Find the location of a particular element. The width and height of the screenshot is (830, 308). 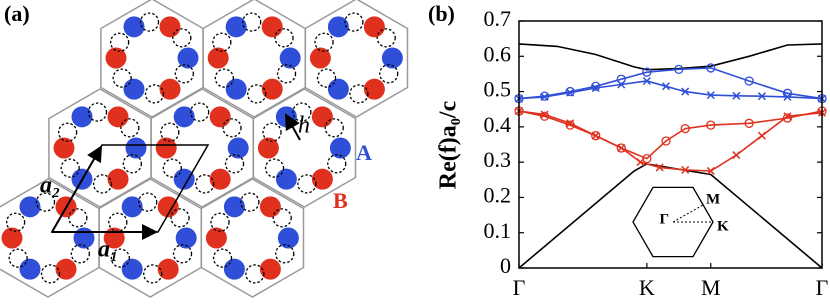

y-axis-label: Re(f)a₀/c is located at coordinates (449, 144).